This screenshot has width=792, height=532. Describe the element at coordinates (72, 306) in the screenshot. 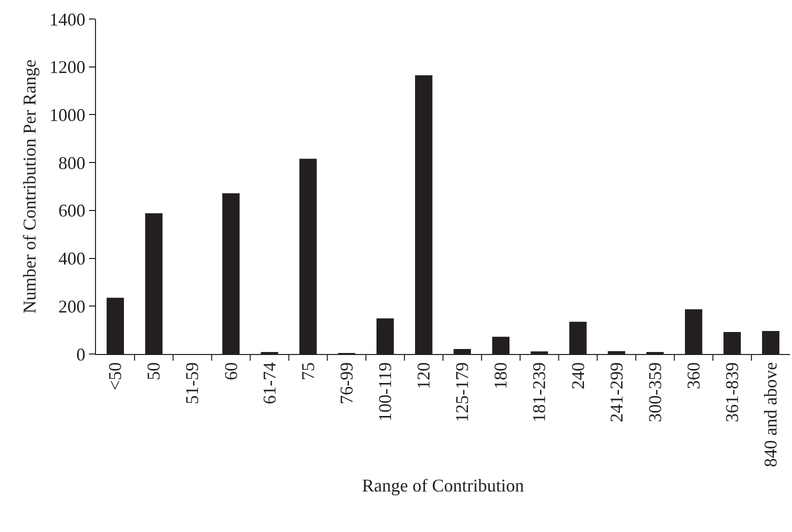

I see `y-tick-label: 200` at that location.